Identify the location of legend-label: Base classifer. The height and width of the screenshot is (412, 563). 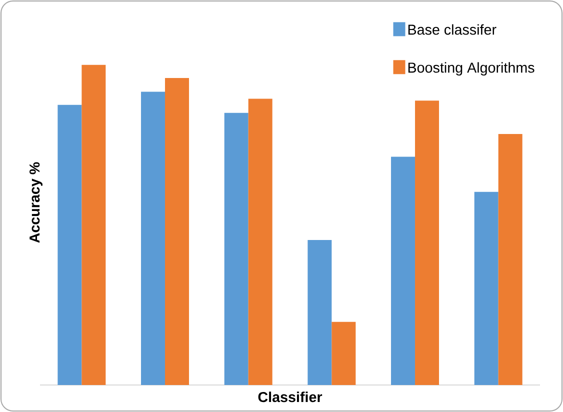
(452, 29).